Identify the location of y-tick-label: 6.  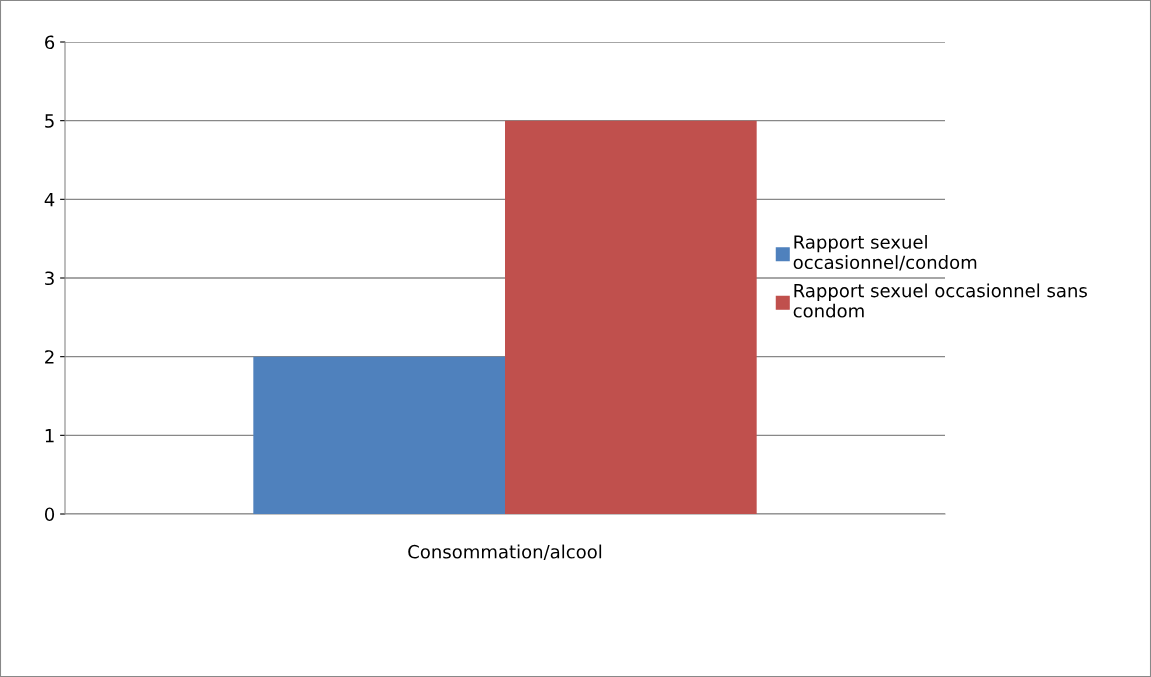
(50, 42).